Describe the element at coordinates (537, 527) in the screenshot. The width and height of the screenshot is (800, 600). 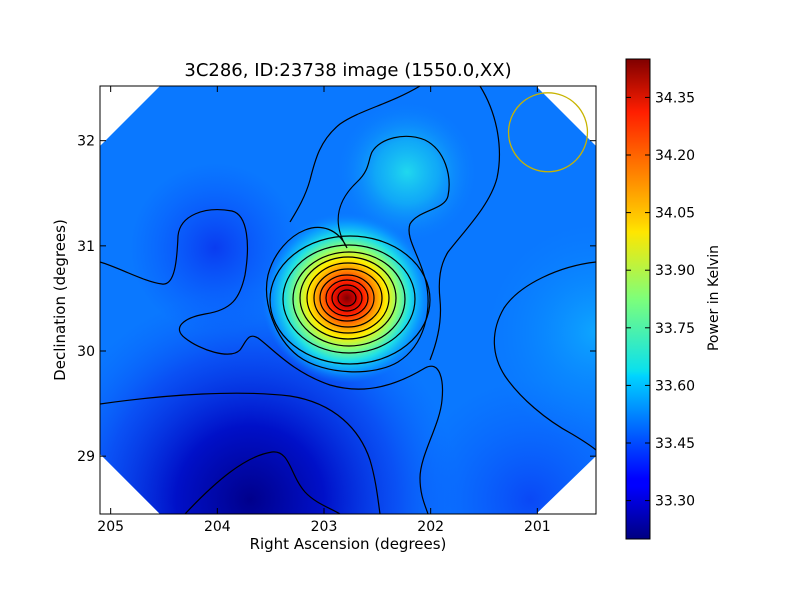
I see `x-tick-label: 201` at that location.